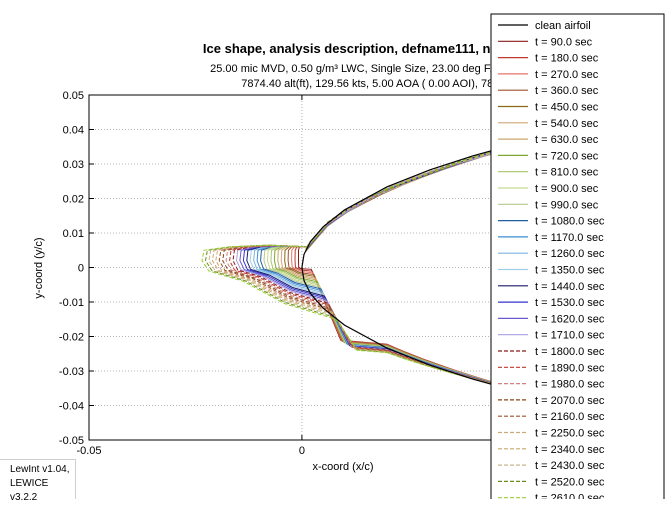  I want to click on legend-label: t = 1620.0 sec, so click(570, 319).